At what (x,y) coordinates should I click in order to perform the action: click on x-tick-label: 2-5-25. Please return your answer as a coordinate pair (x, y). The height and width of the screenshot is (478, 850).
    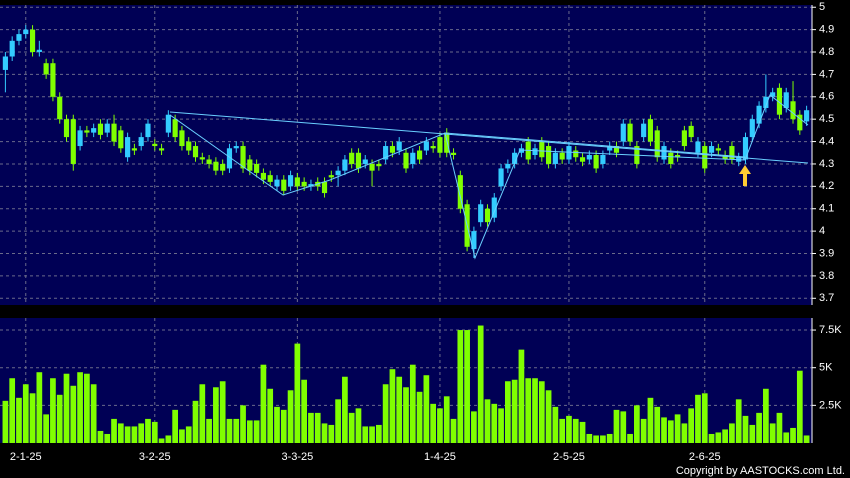
    Looking at the image, I should click on (569, 457).